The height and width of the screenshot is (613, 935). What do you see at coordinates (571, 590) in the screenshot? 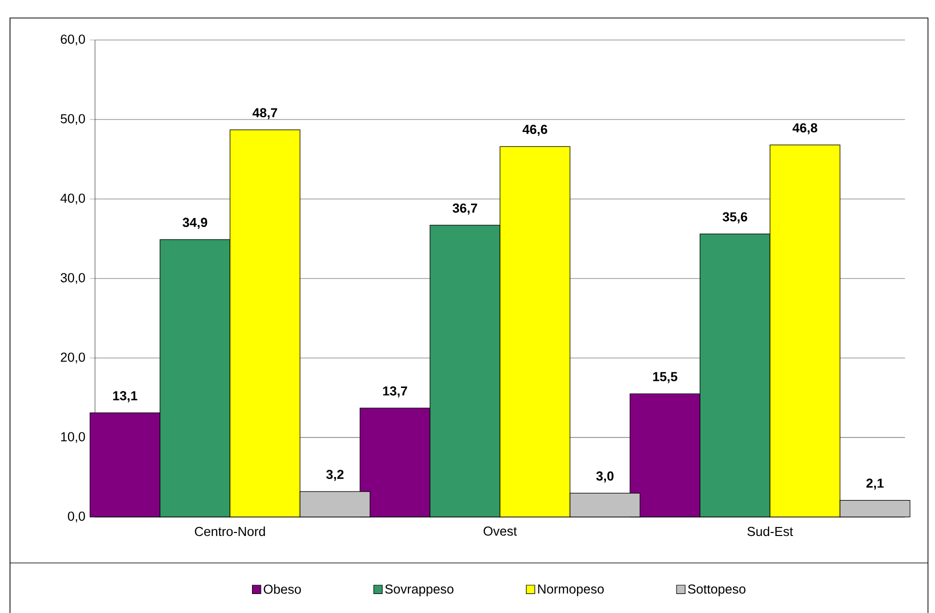
I see `legend-label: Normopeso` at bounding box center [571, 590].